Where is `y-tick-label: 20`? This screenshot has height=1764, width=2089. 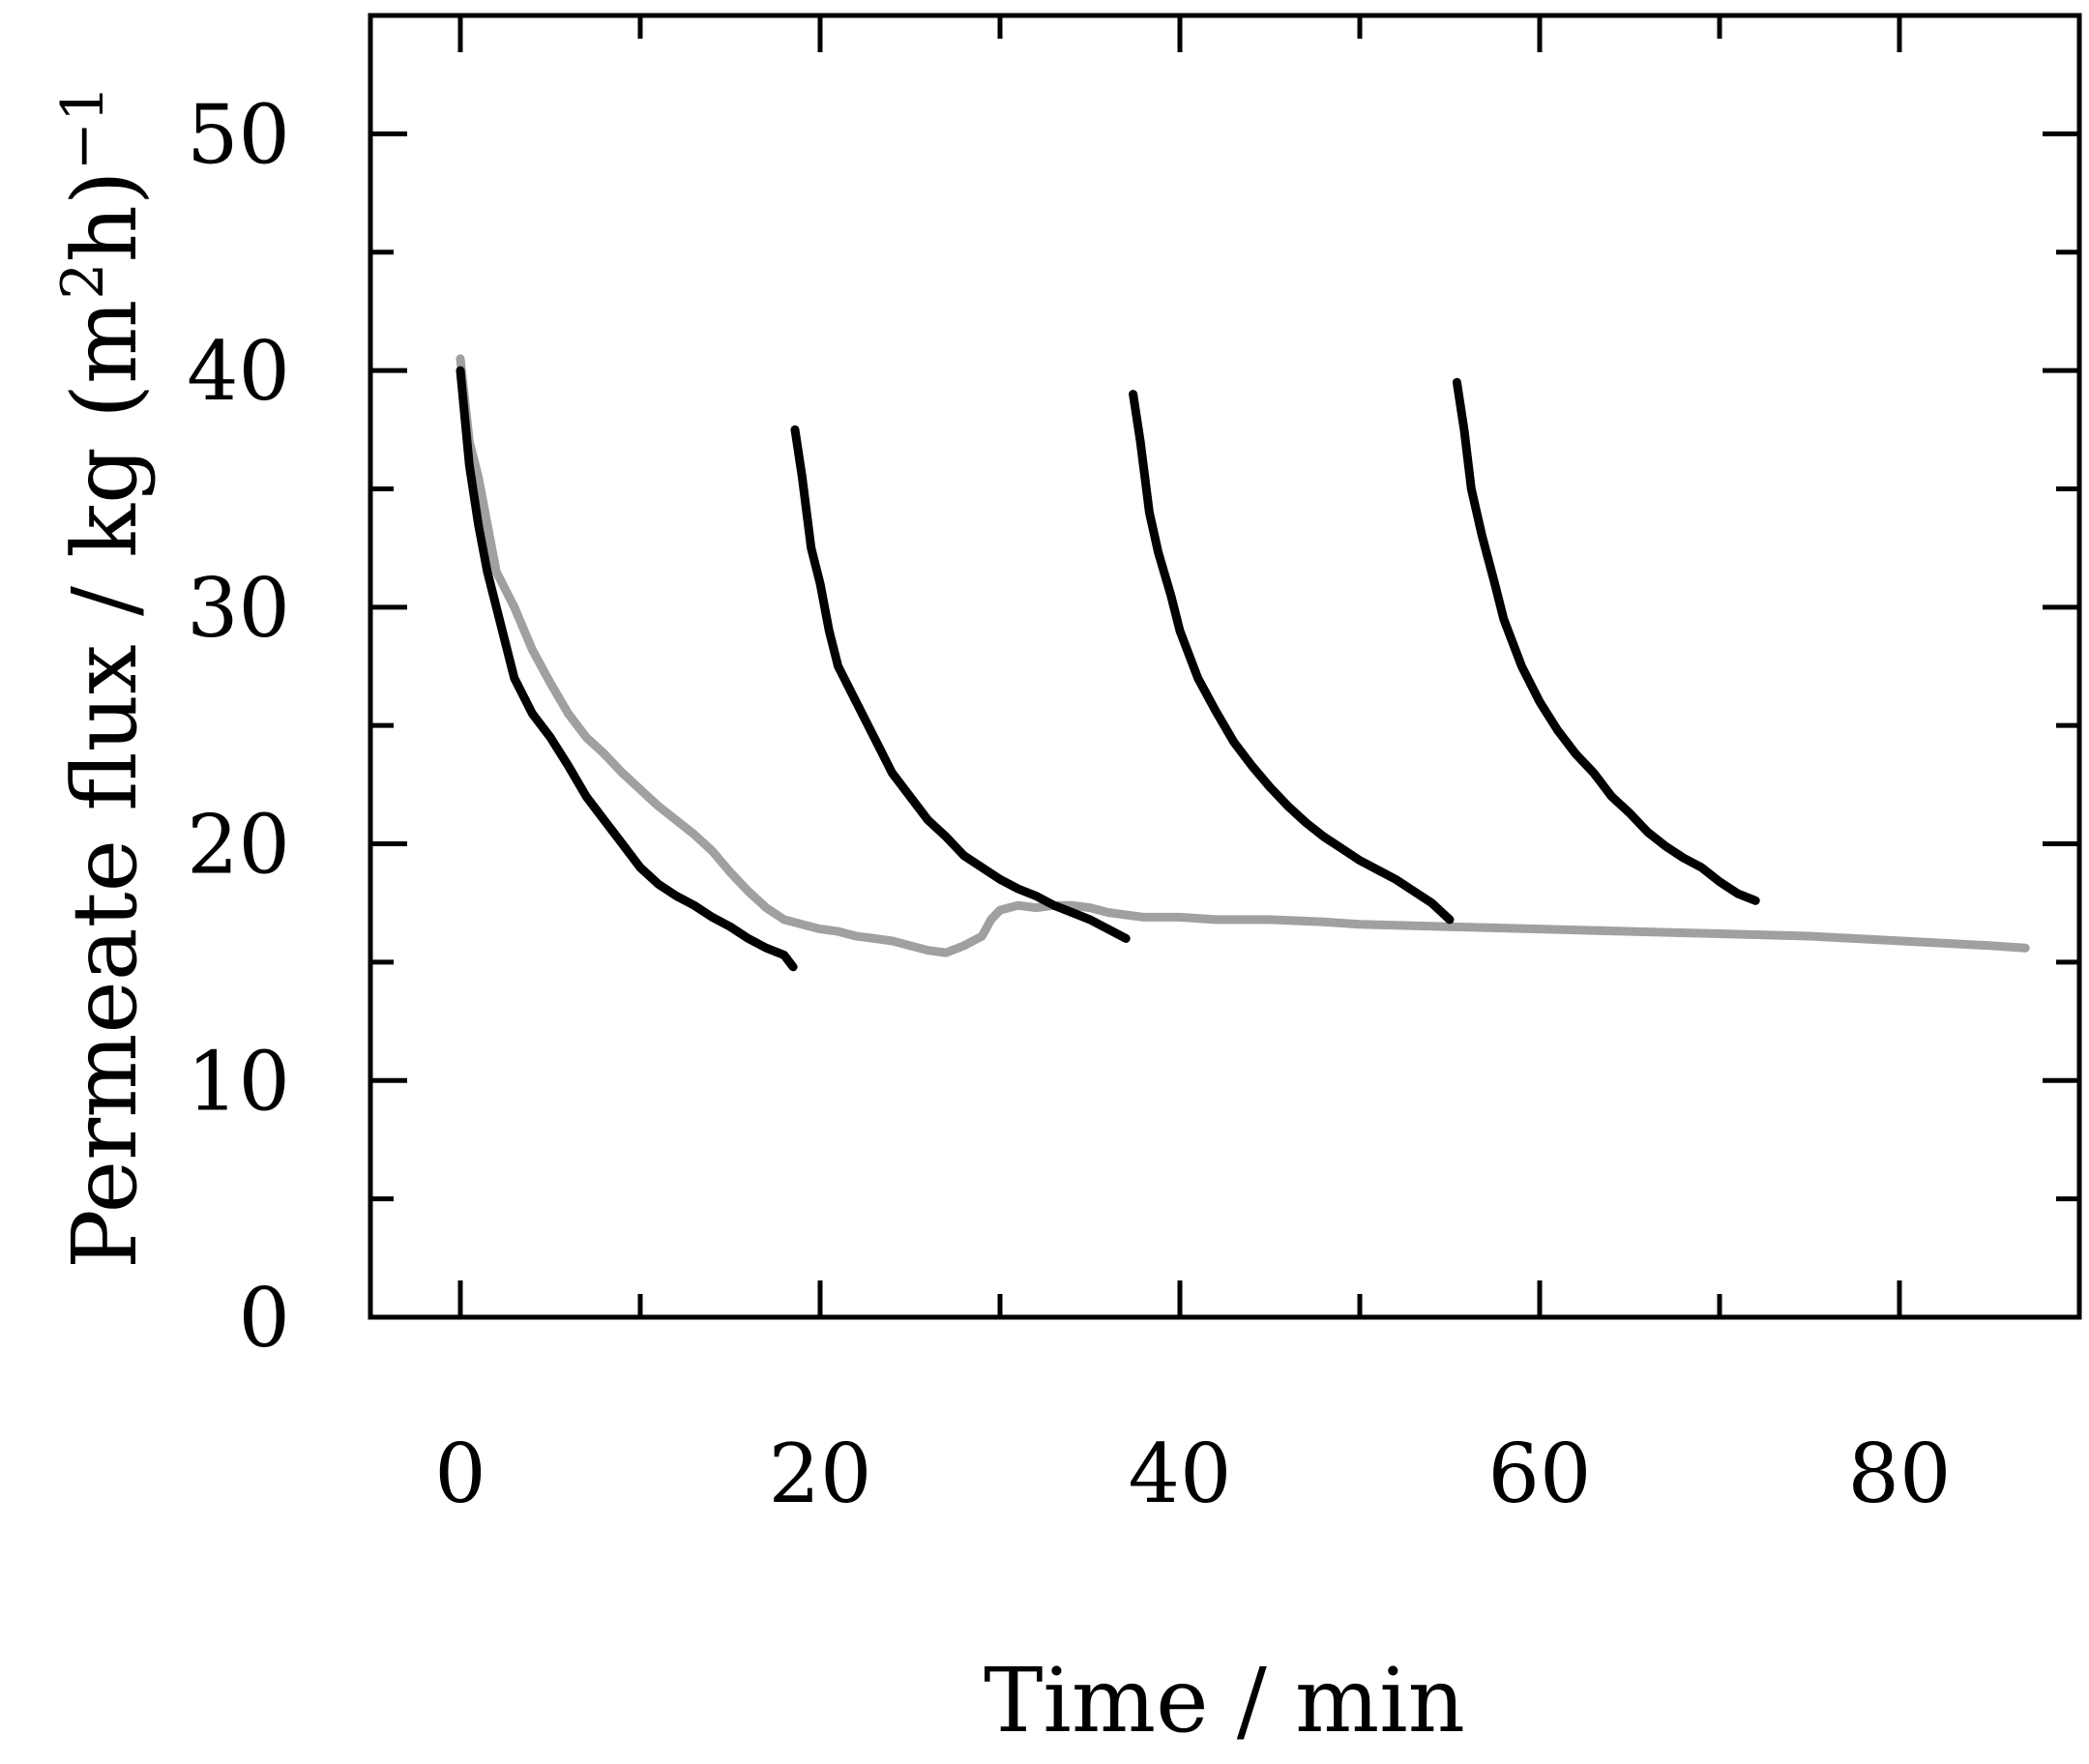 y-tick-label: 20 is located at coordinates (238, 845).